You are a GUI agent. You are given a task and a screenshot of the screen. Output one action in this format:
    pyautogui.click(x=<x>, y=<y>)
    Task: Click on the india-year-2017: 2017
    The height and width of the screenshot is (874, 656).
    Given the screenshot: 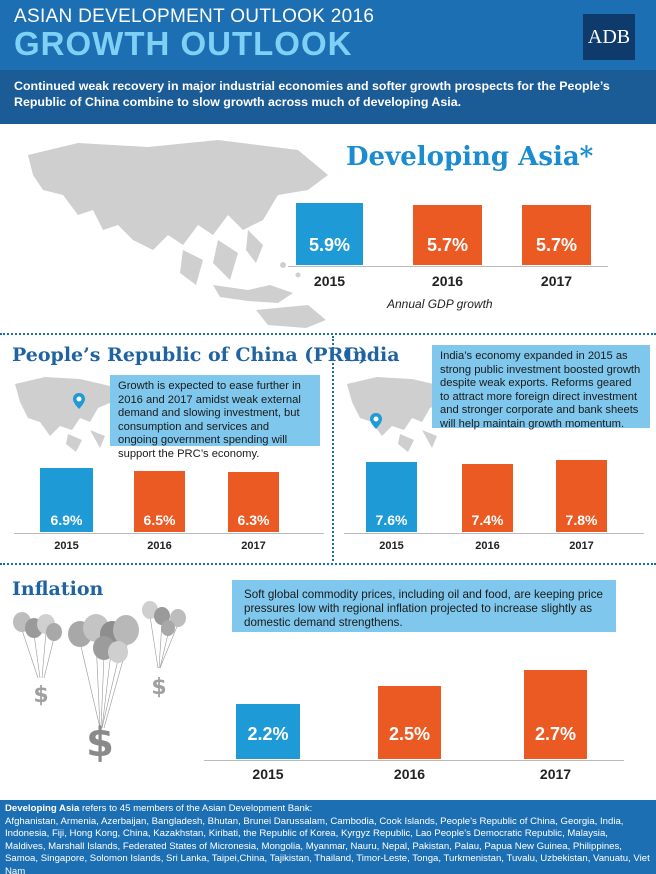 What is the action you would take?
    pyautogui.click(x=581, y=546)
    